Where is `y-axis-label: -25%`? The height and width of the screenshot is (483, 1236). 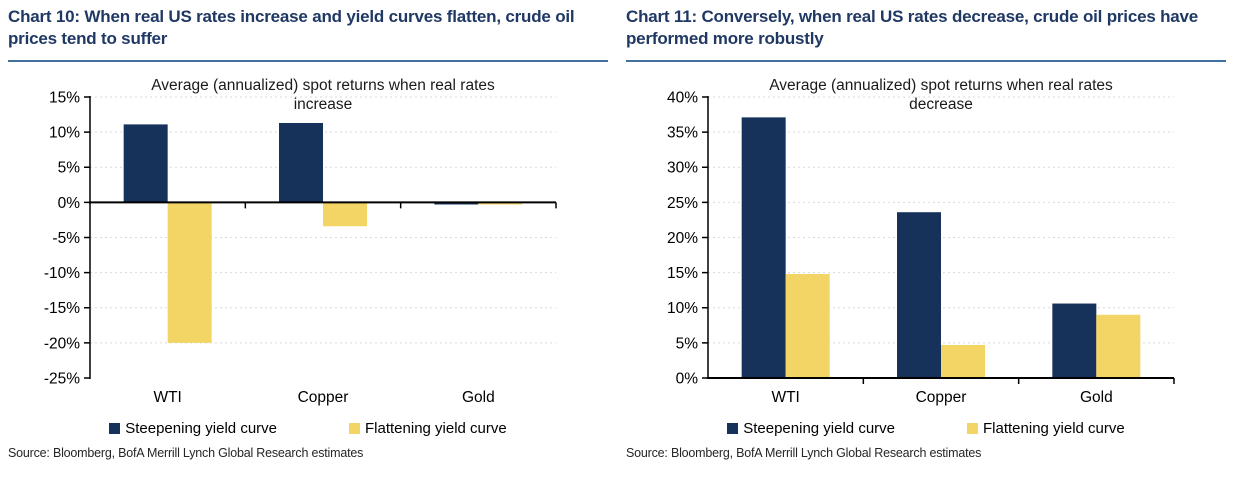
y-axis-label: -25% is located at coordinates (62, 378).